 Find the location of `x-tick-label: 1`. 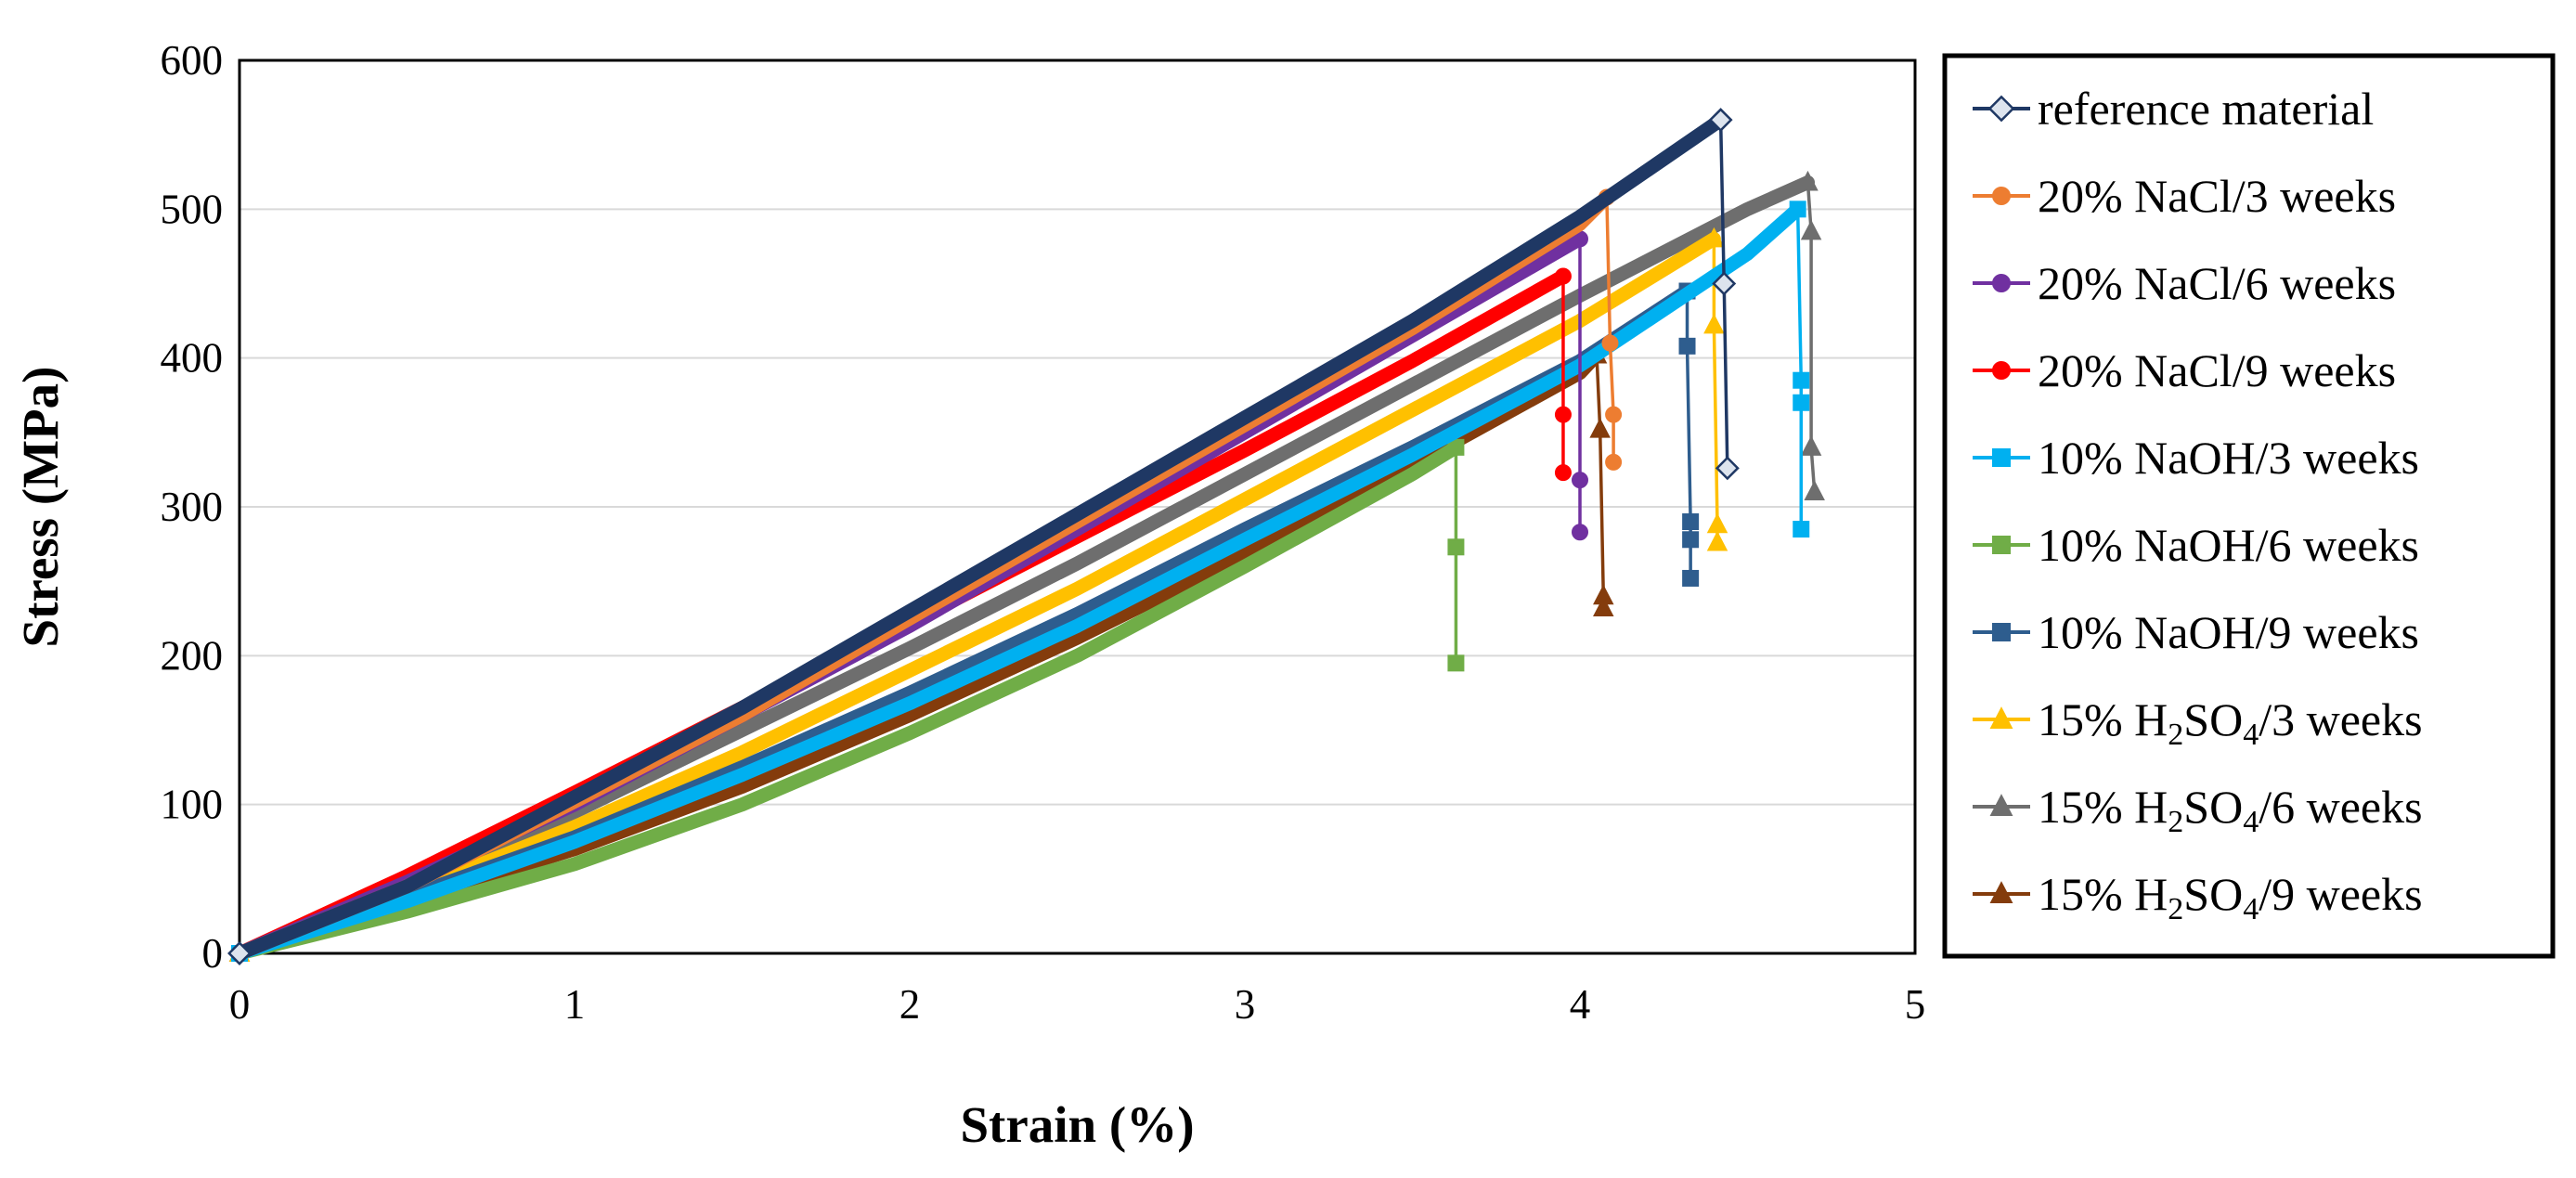

x-tick-label: 1 is located at coordinates (575, 1004).